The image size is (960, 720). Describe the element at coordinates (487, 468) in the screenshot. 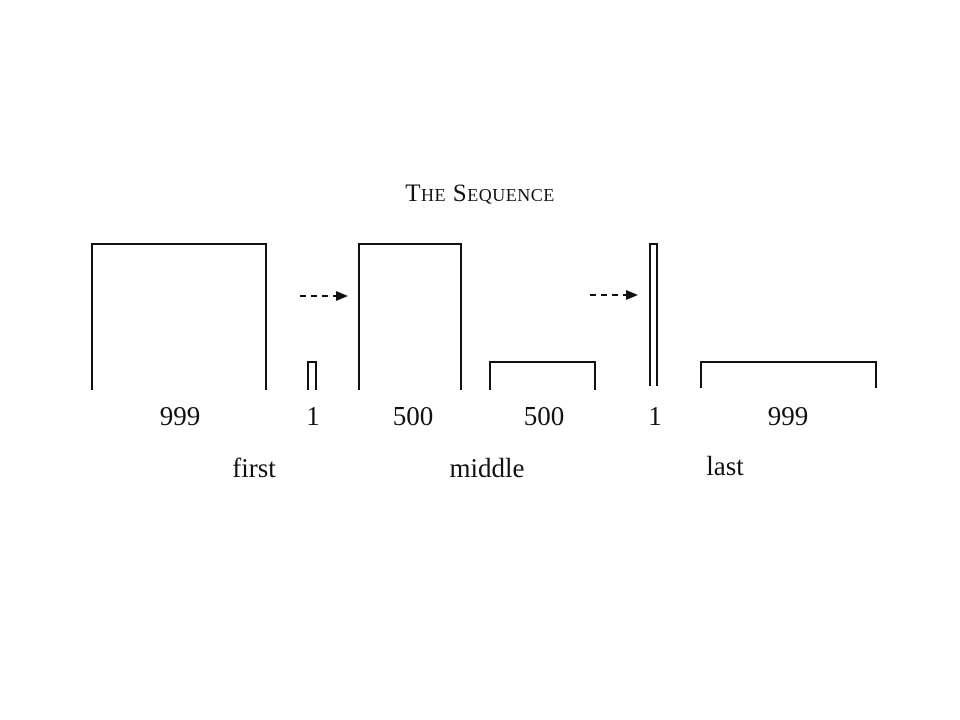

I see `stage-label-middle: middle` at that location.